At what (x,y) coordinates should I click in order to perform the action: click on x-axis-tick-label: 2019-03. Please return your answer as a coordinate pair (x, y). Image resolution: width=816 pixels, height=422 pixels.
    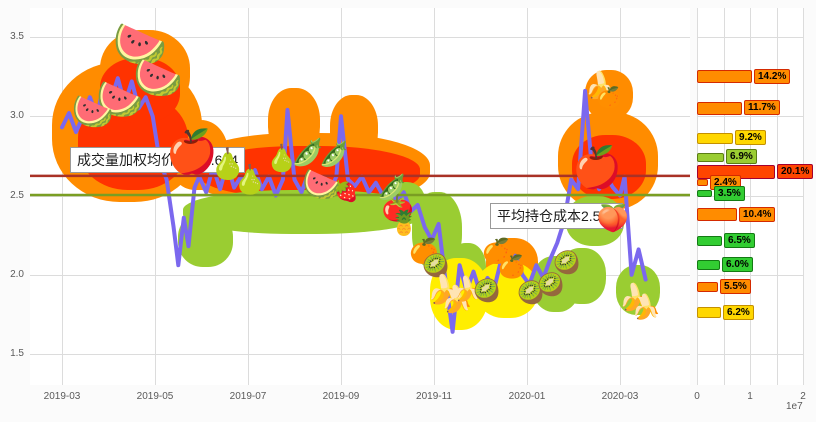
    Looking at the image, I should click on (62, 396).